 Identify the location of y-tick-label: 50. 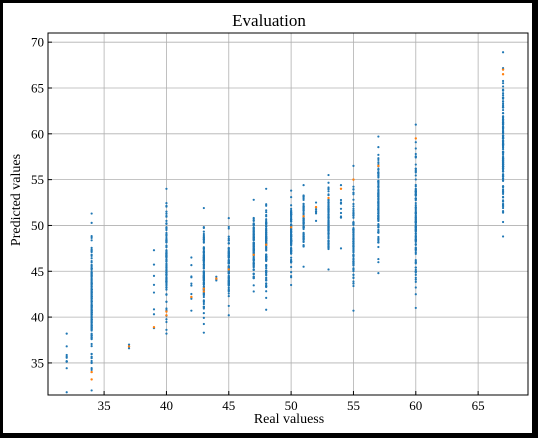
(37, 225).